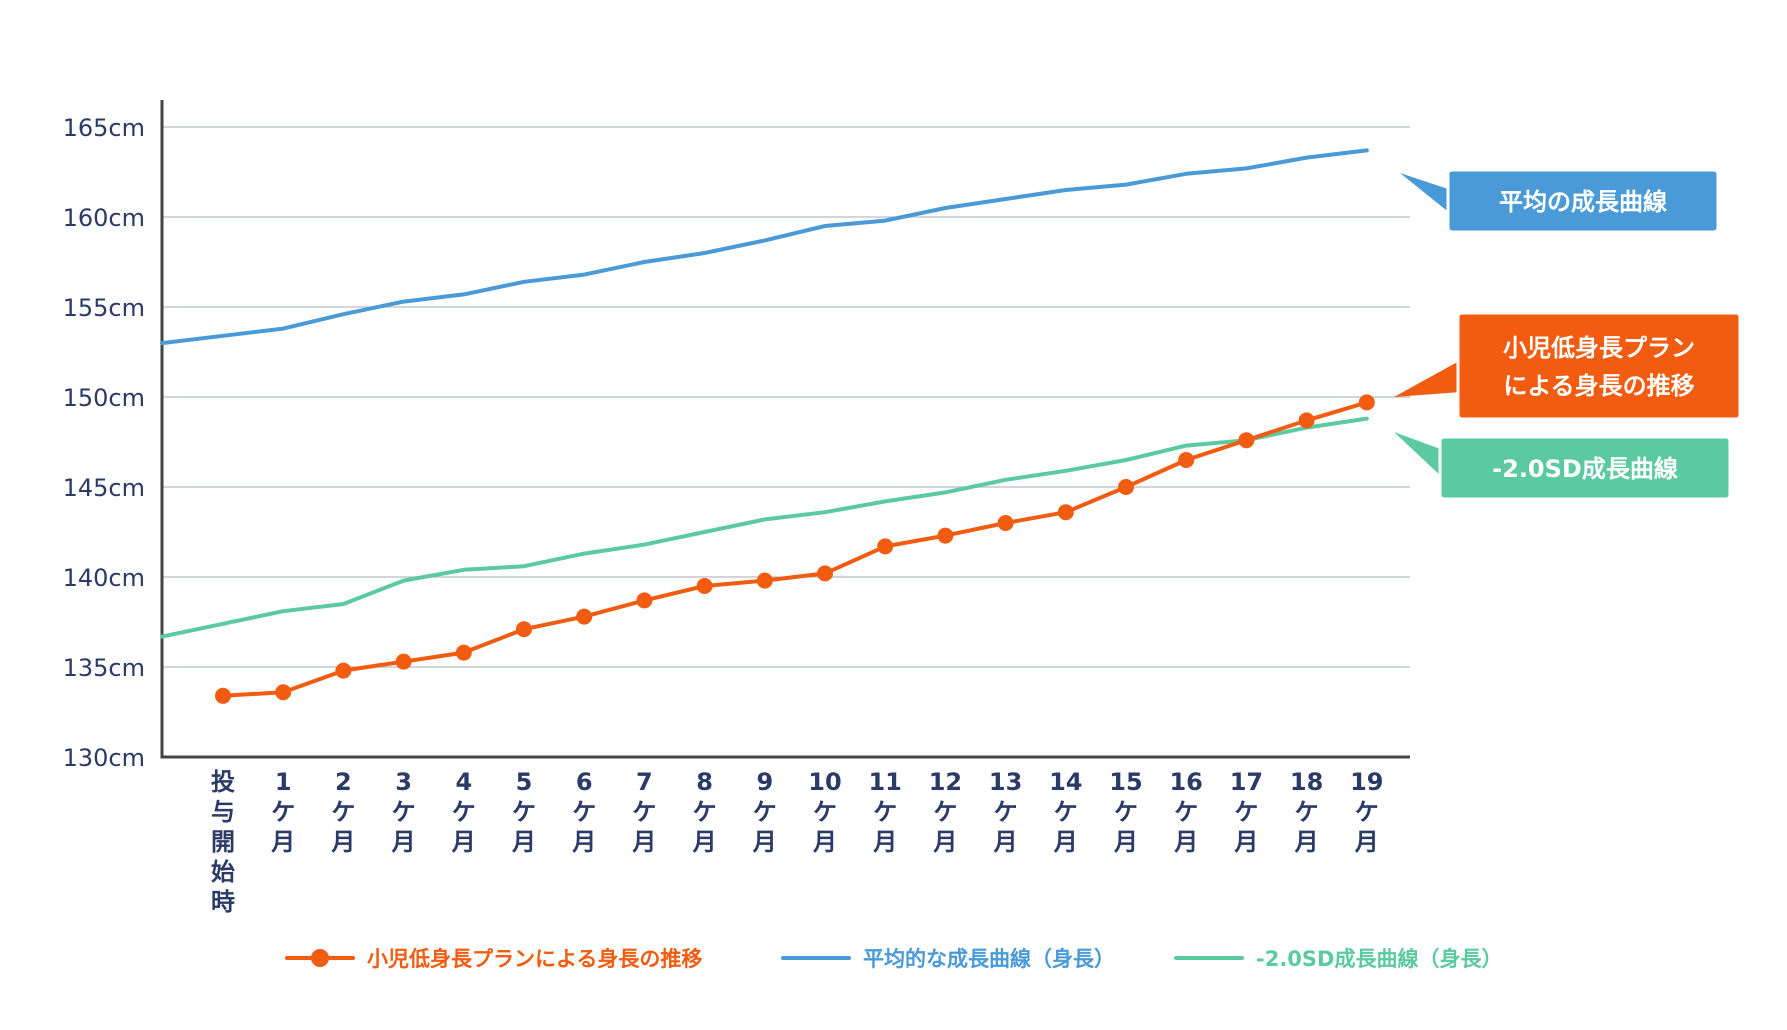  I want to click on x-tick-label: 1ケ月, so click(282, 812).